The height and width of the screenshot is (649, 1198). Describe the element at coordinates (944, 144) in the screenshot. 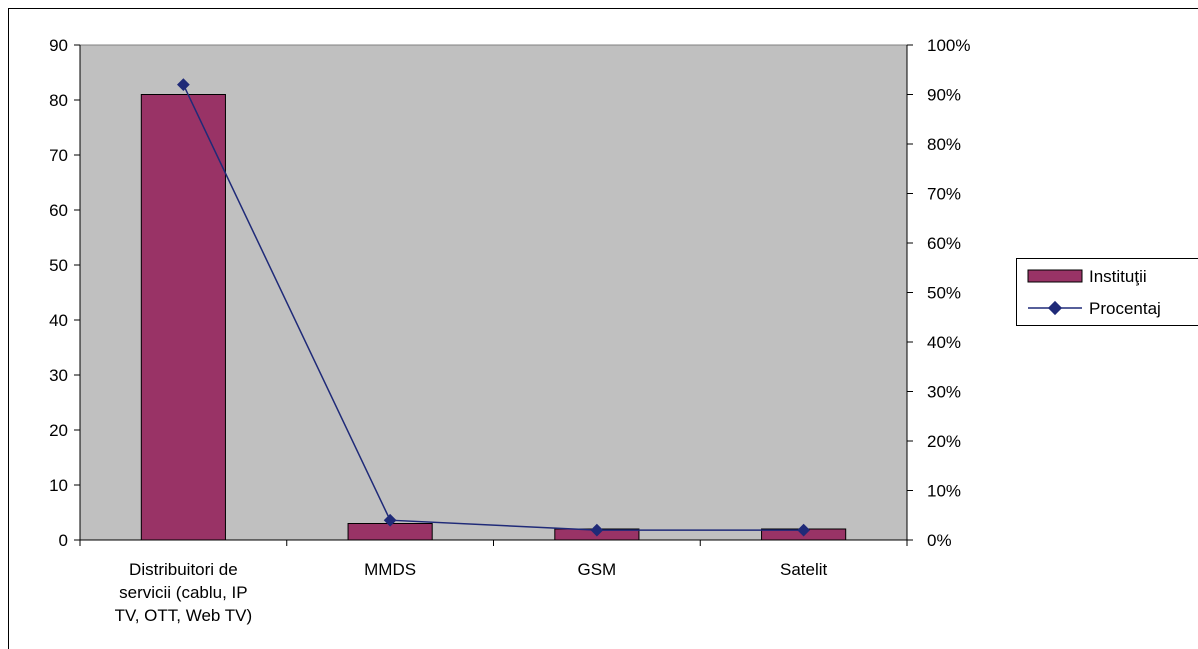

I see `y-right-tick-label: 80%` at that location.